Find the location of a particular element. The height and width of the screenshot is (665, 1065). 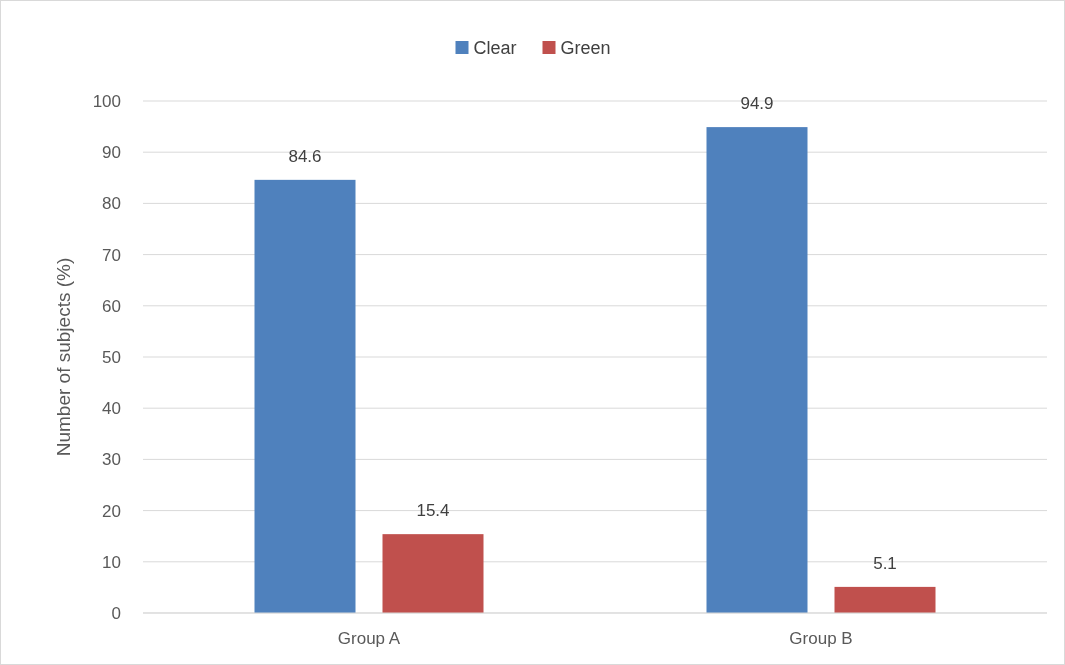

y-tick-label: 10 is located at coordinates (111, 562).